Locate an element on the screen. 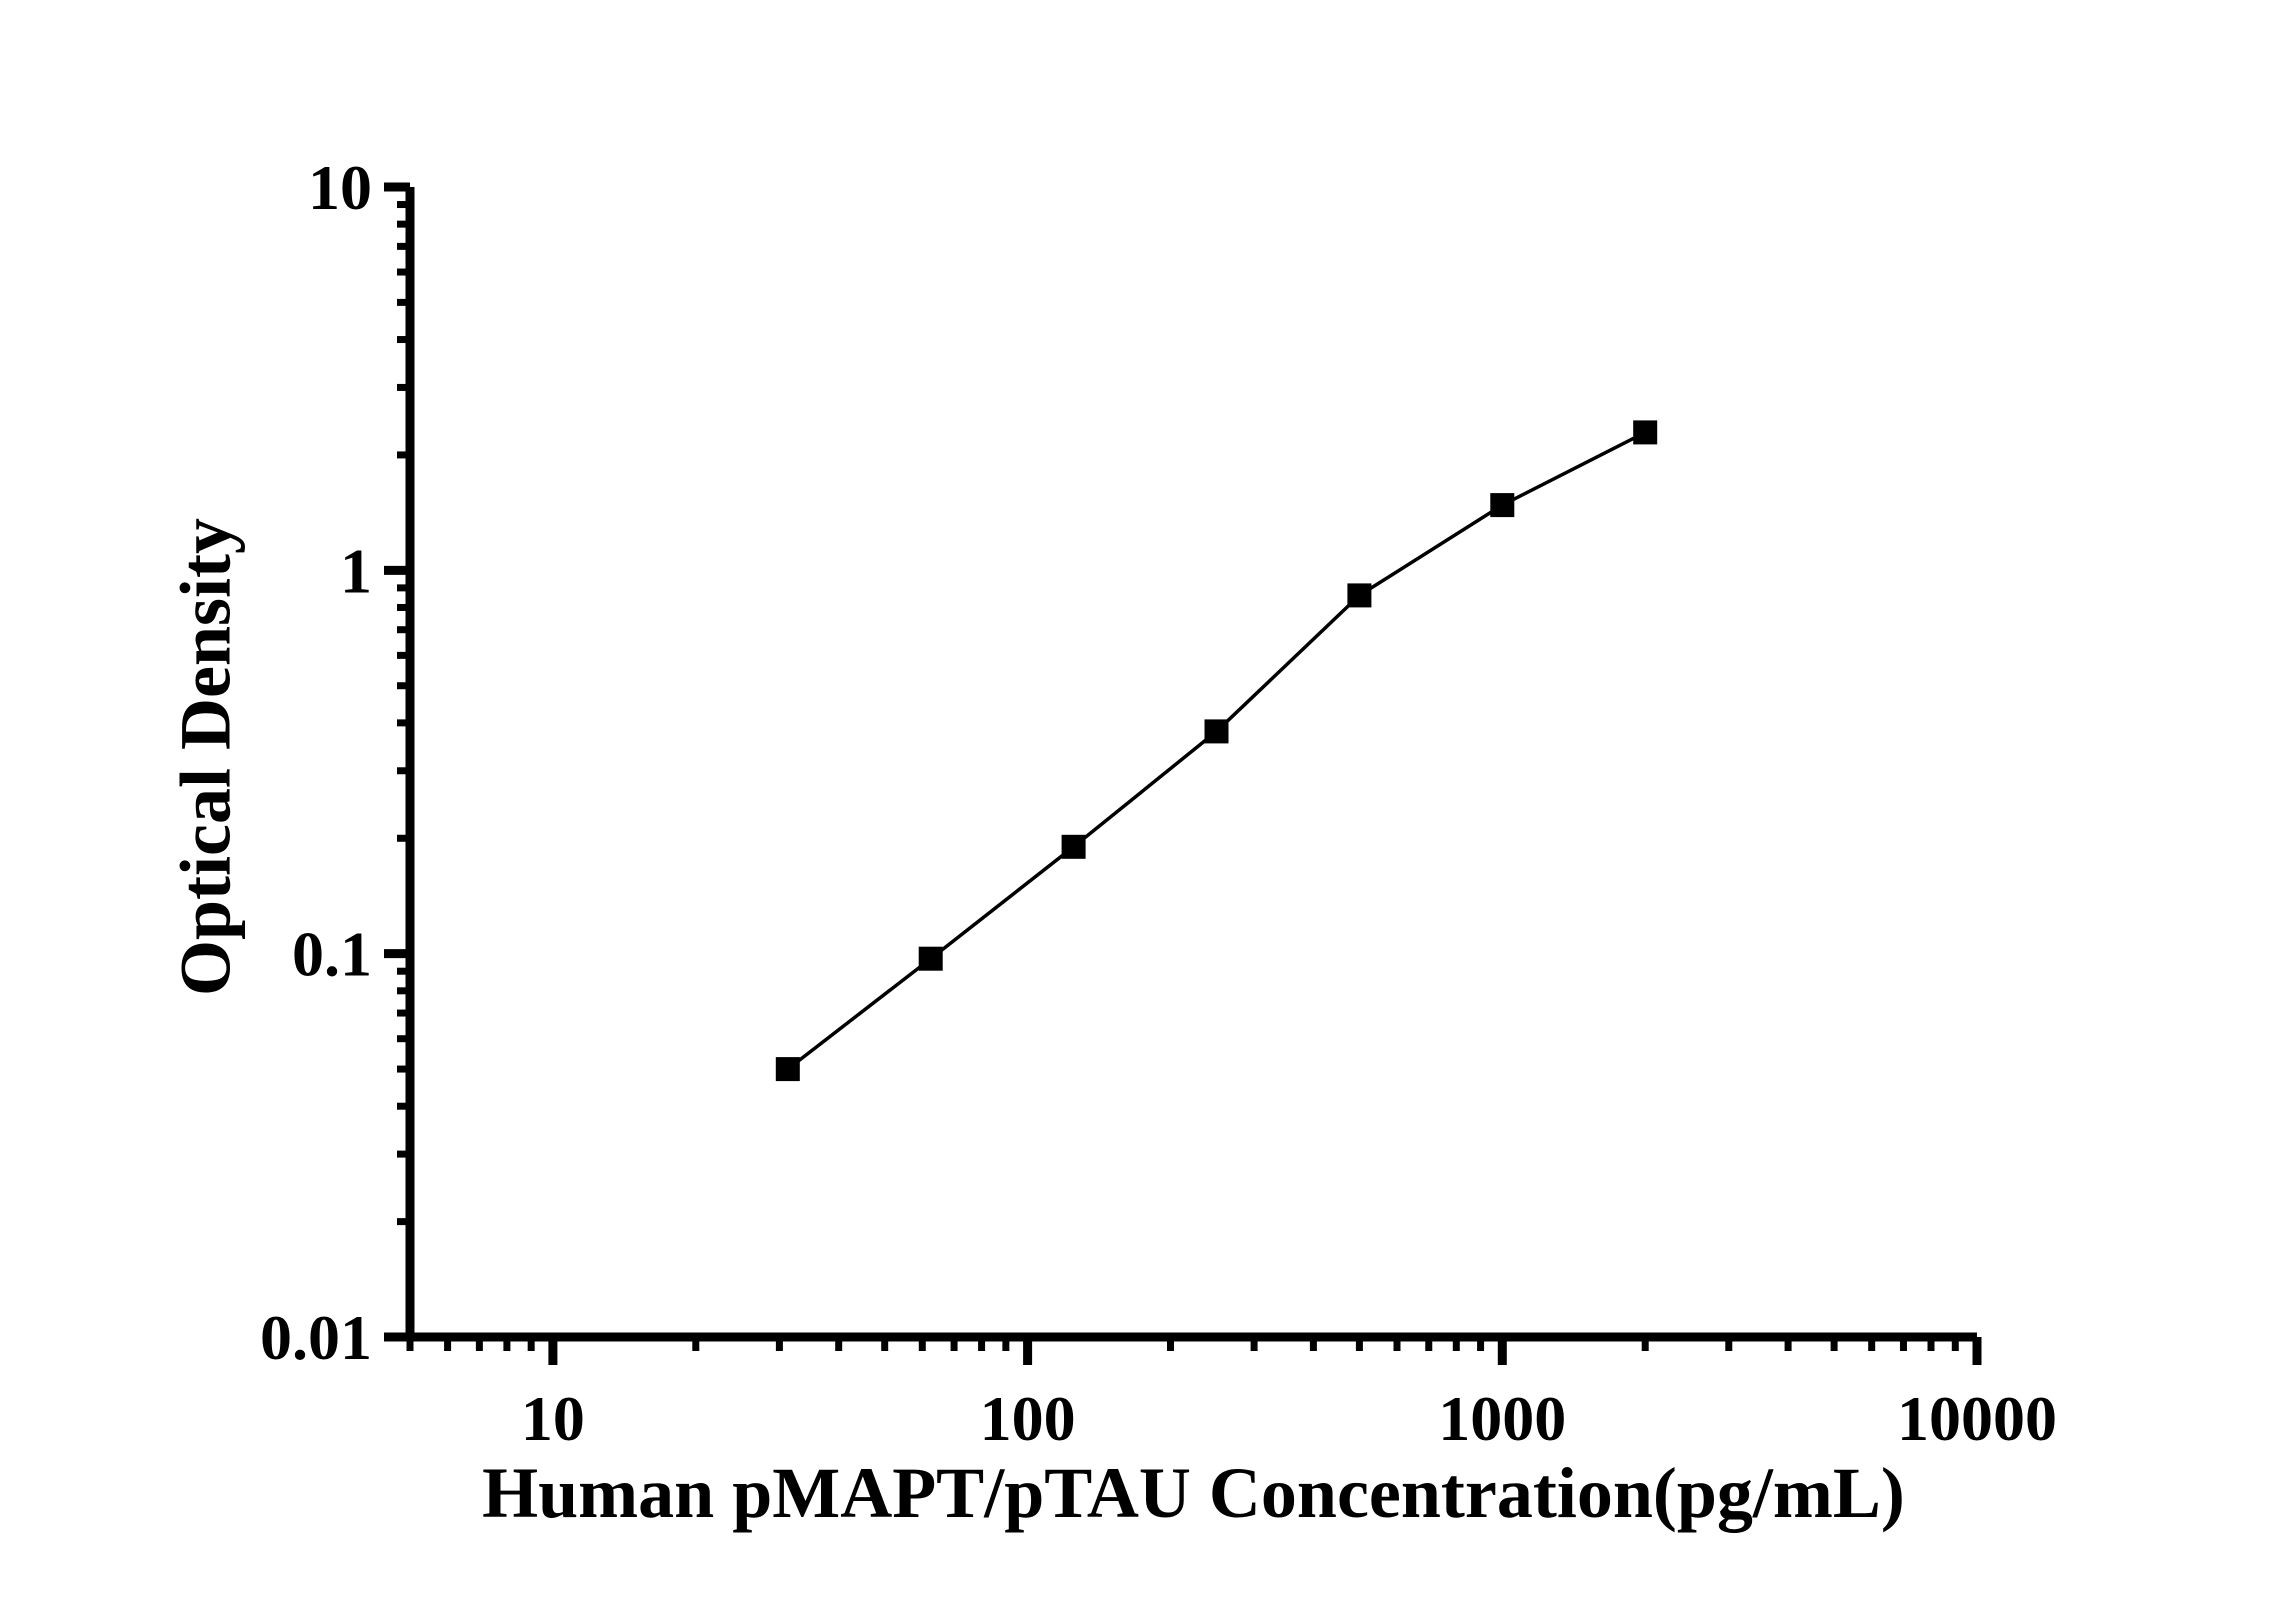 This screenshot has width=2296, height=1604. x-tick-label: 10 is located at coordinates (553, 1418).